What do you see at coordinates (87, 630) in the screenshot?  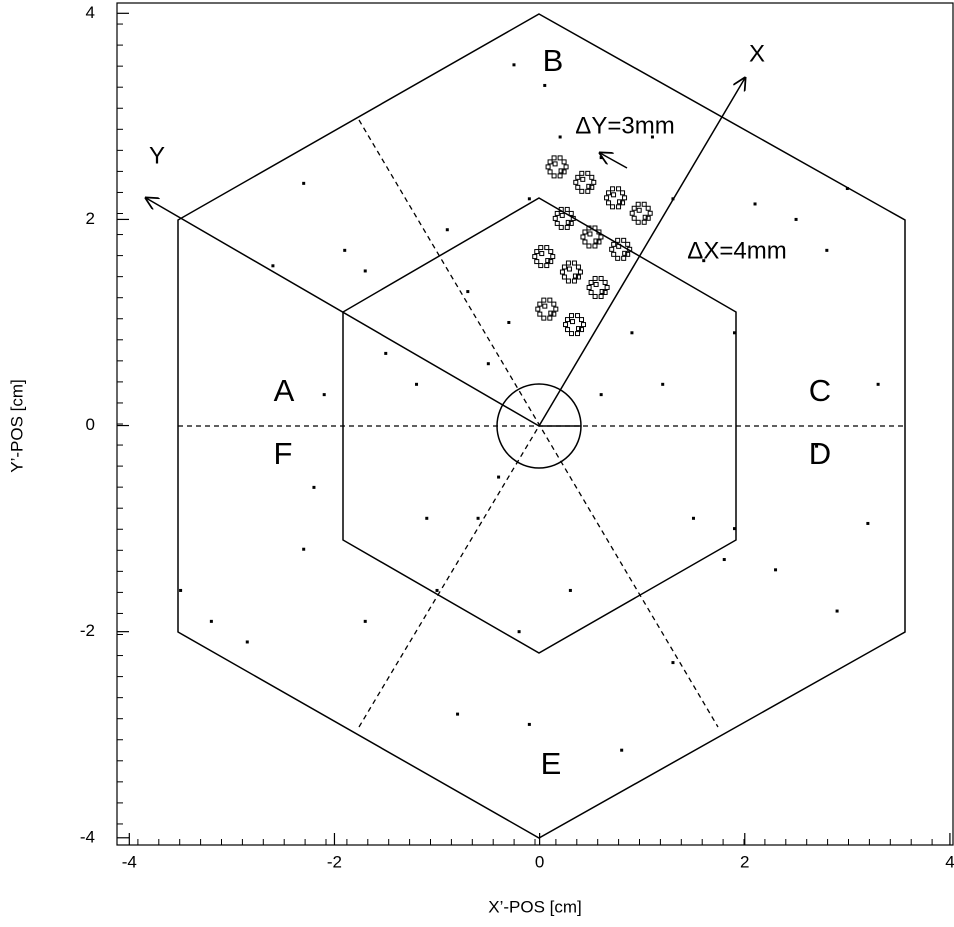 I see `y-tick-label: -2` at bounding box center [87, 630].